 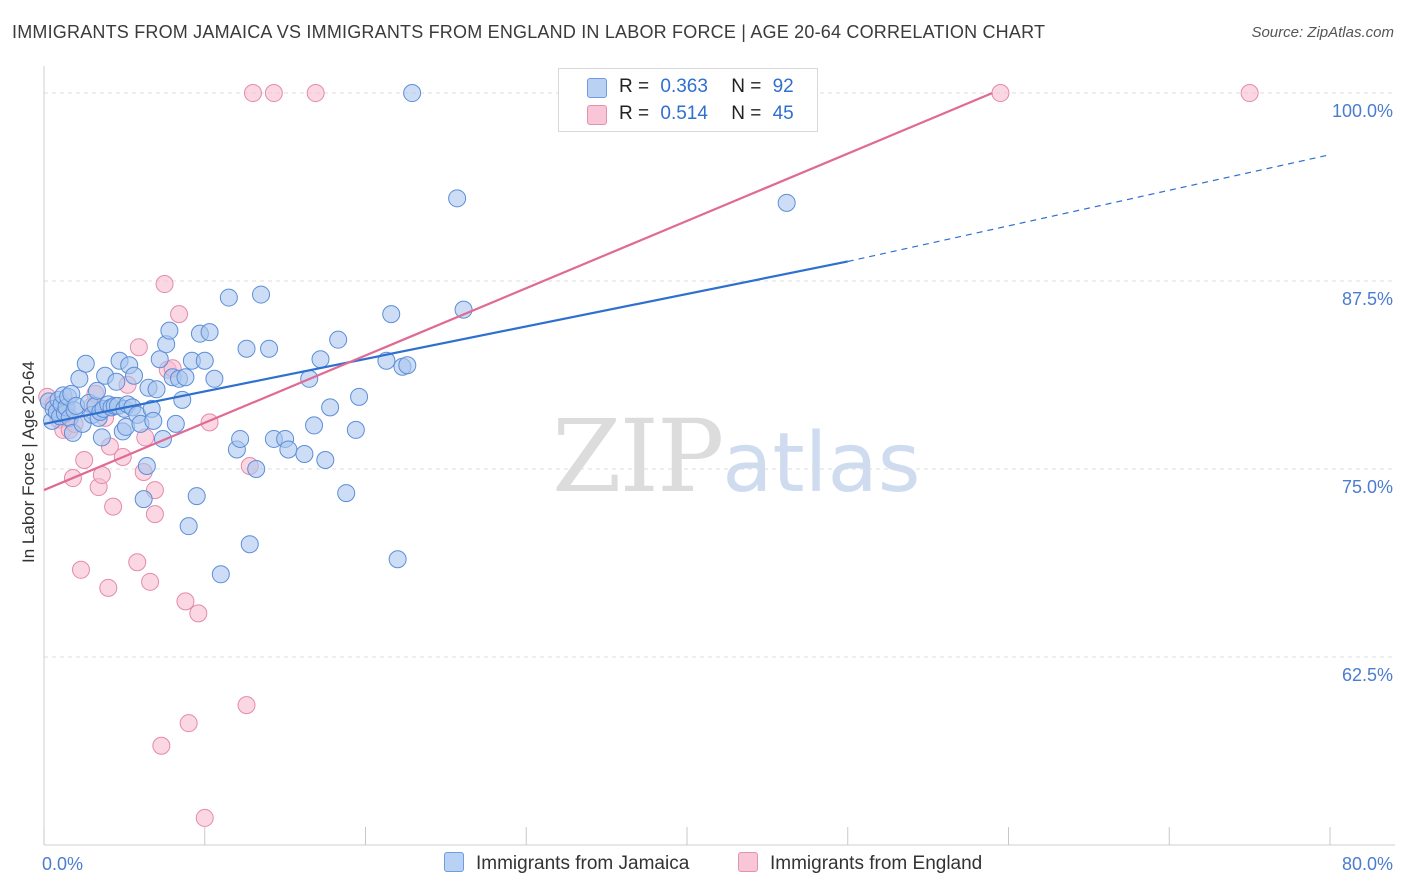 What do you see at coordinates (876, 863) in the screenshot?
I see `bottom-legend-label-england: Immigrants from England` at bounding box center [876, 863].